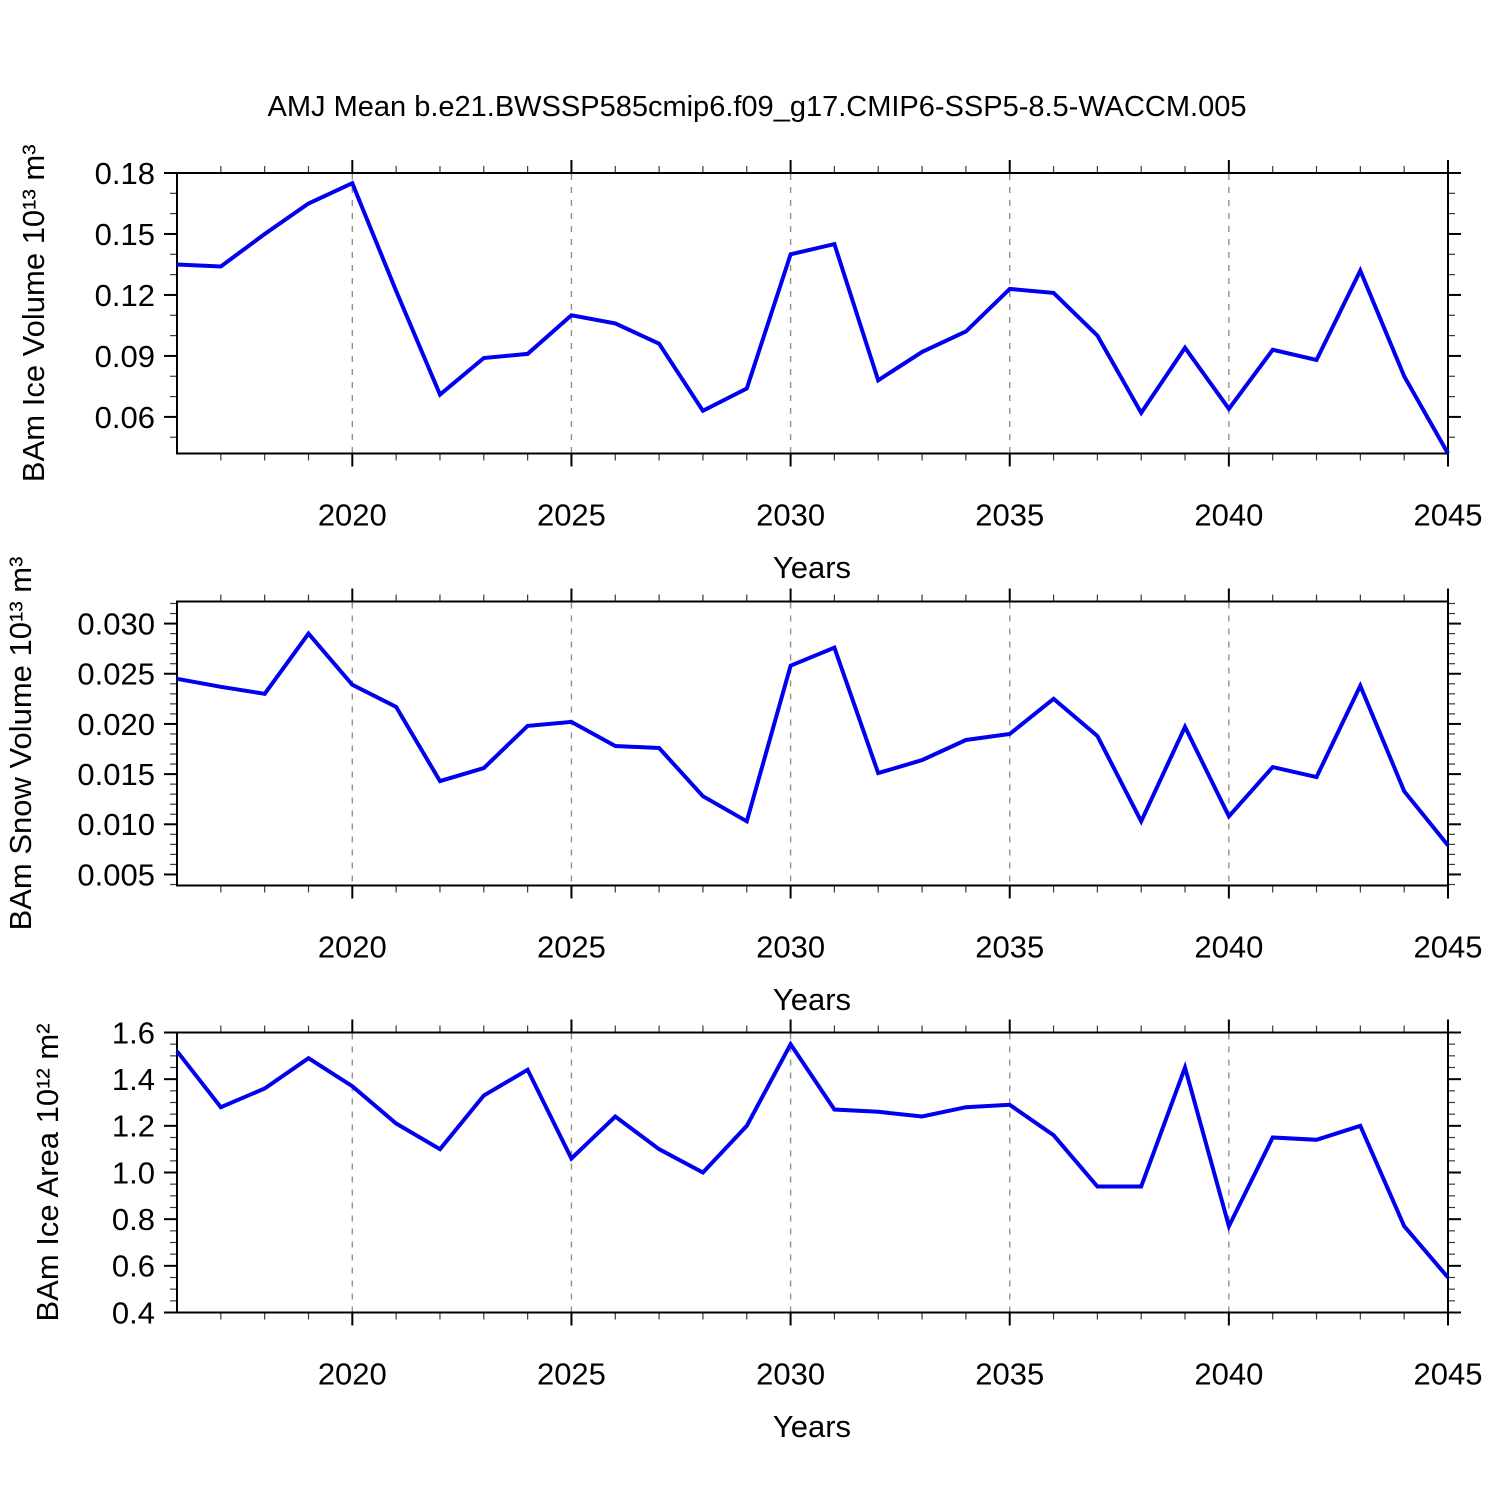  What do you see at coordinates (812, 567) in the screenshot?
I see `x-axis-title-1: Years` at bounding box center [812, 567].